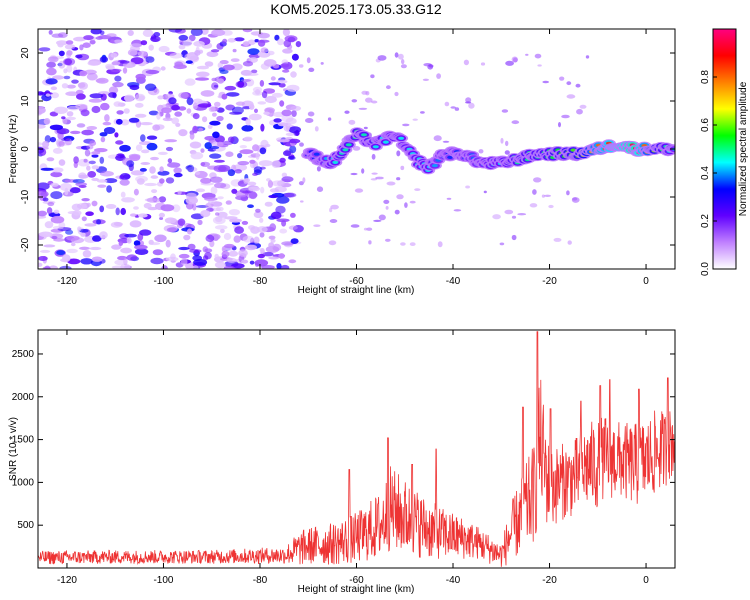 This screenshot has width=750, height=600. I want to click on snr-y-axis-label: SNR (10 * v/v), so click(13, 449).